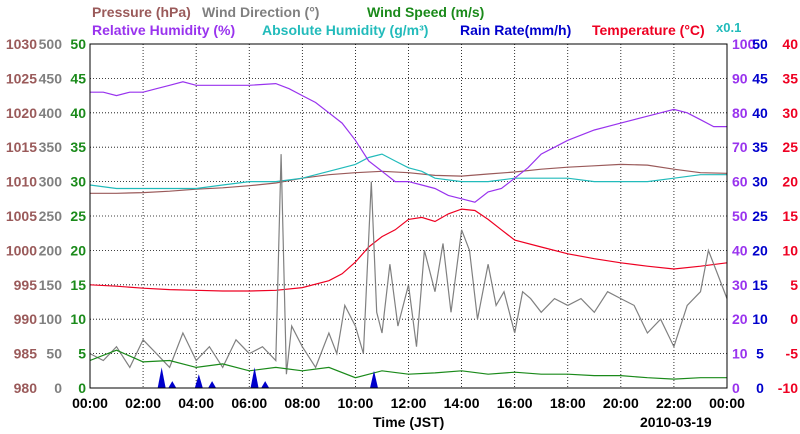 Image resolution: width=800 pixels, height=434 pixels. What do you see at coordinates (515, 403) in the screenshot?
I see `x-tick-label: 16:00` at bounding box center [515, 403].